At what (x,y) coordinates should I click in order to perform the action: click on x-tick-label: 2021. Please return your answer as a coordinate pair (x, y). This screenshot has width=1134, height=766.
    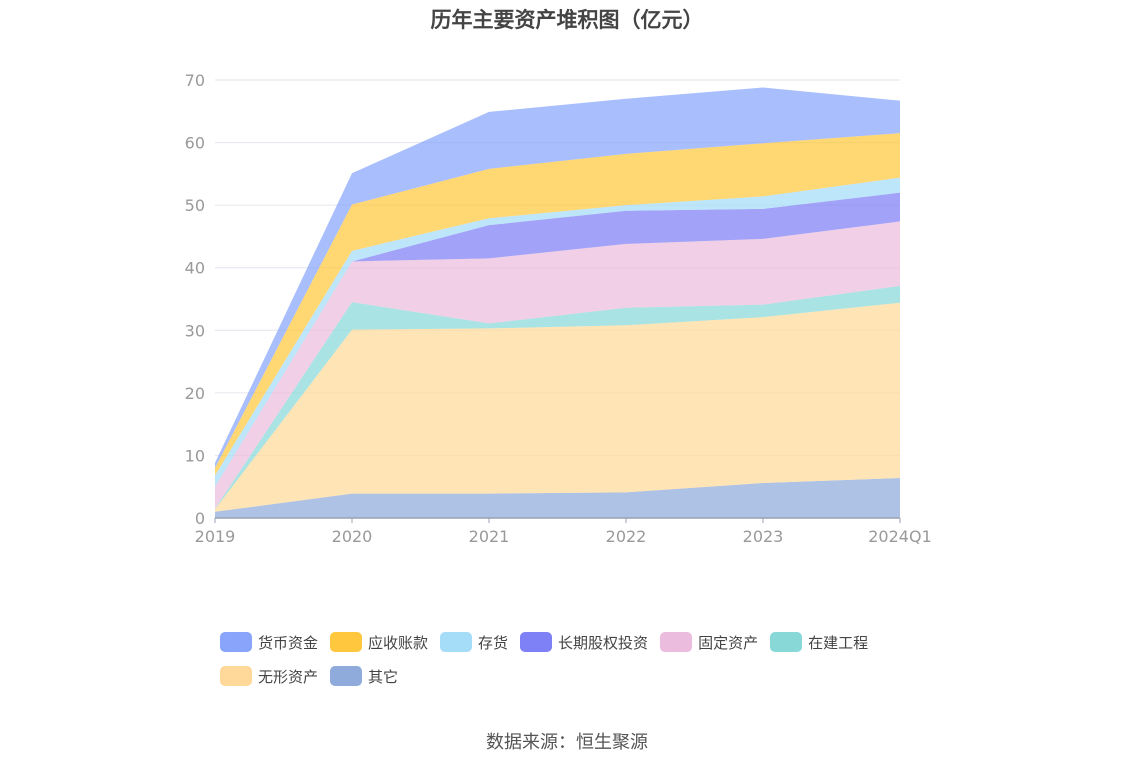
    Looking at the image, I should click on (489, 536).